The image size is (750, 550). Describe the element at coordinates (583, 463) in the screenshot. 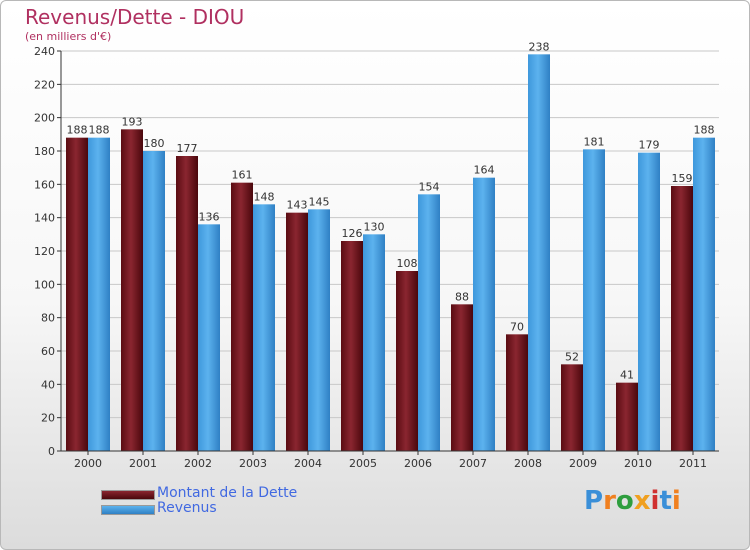

I see `x-tick-label: 2009` at that location.